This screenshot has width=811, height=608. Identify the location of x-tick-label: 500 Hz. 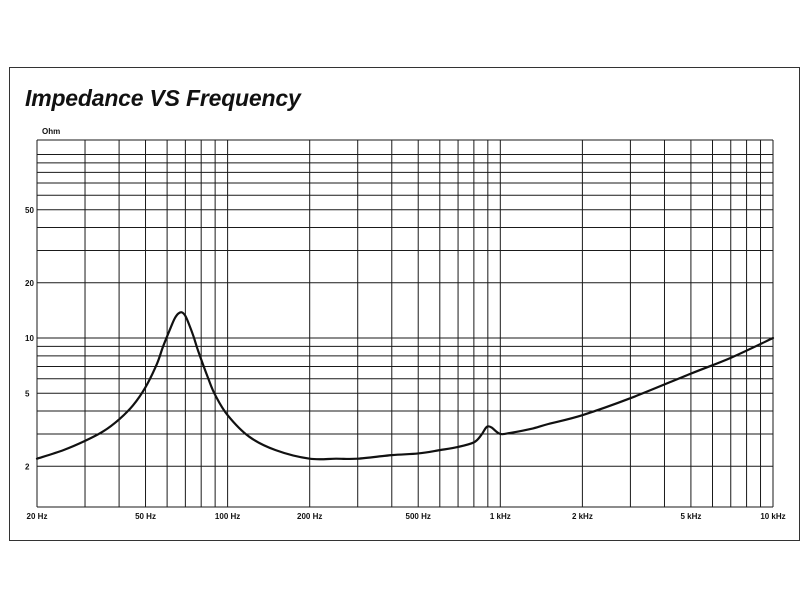
(418, 516).